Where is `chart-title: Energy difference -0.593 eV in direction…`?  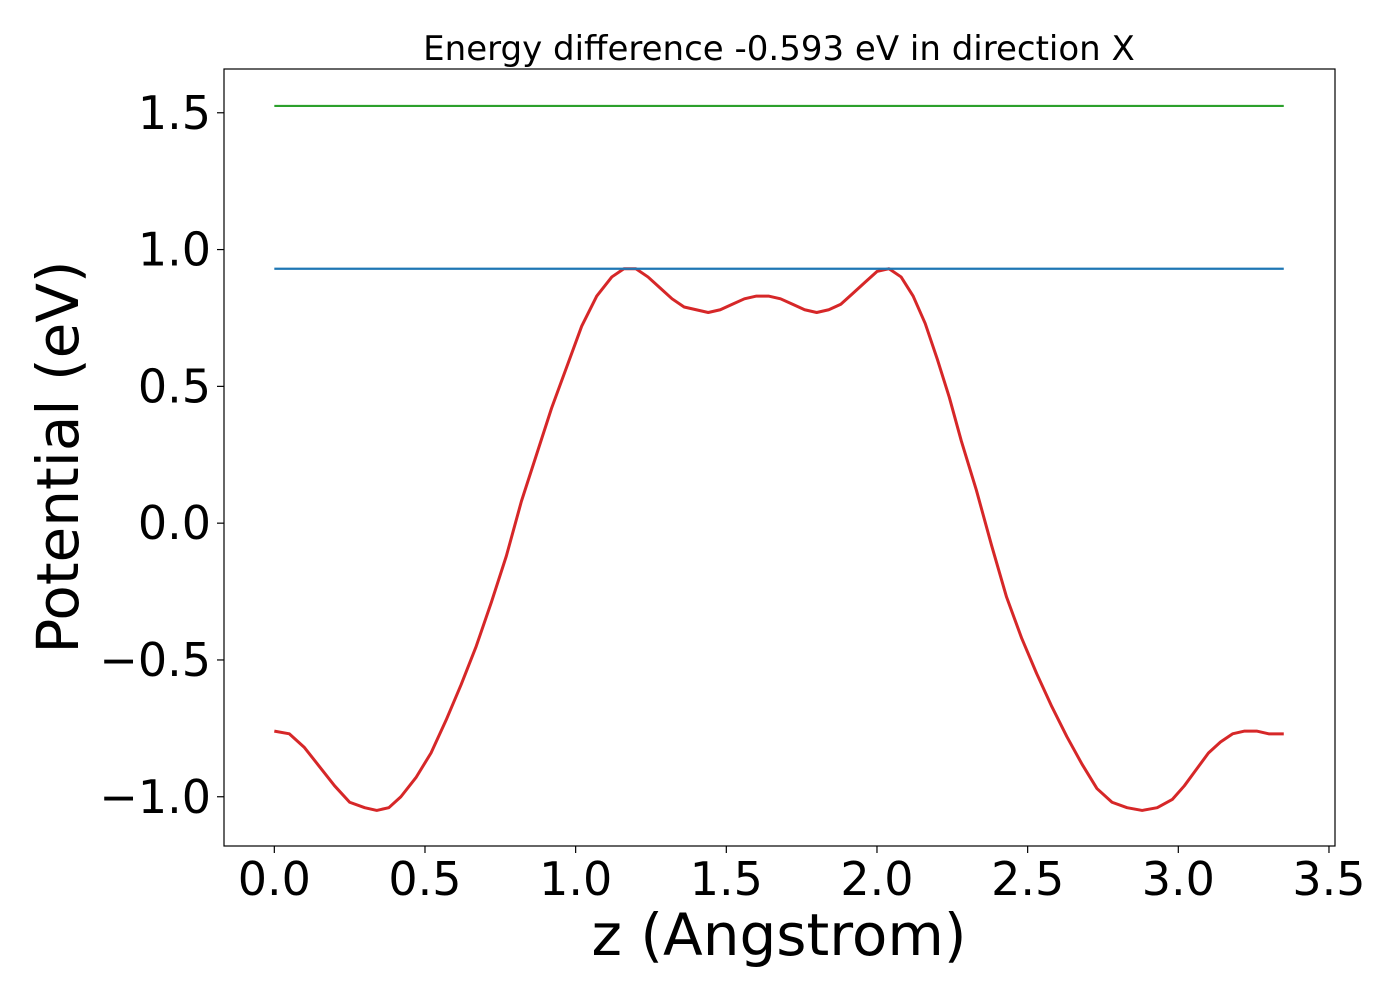
chart-title: Energy difference -0.593 eV in direction… is located at coordinates (779, 49).